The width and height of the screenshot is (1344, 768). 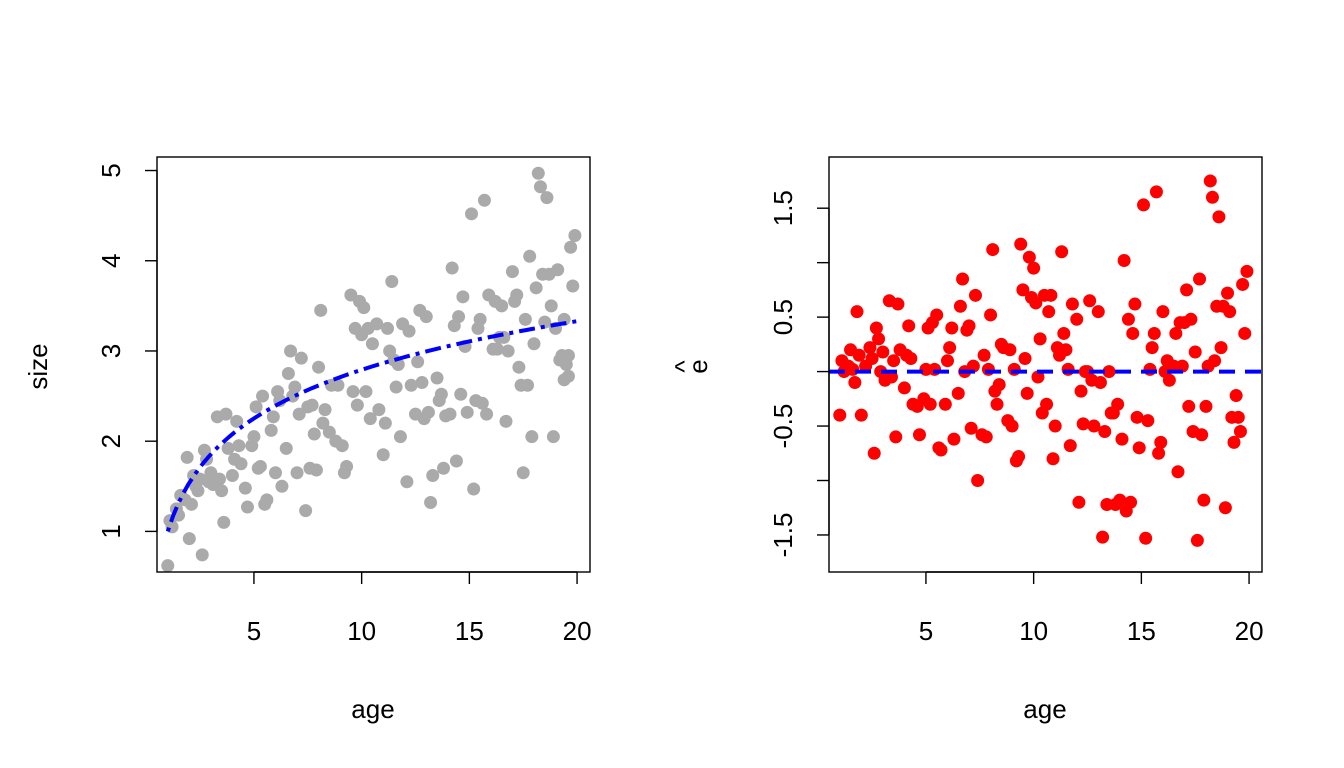 I want to click on panel-1-y-tick-label-1: 2, so click(x=111, y=441).